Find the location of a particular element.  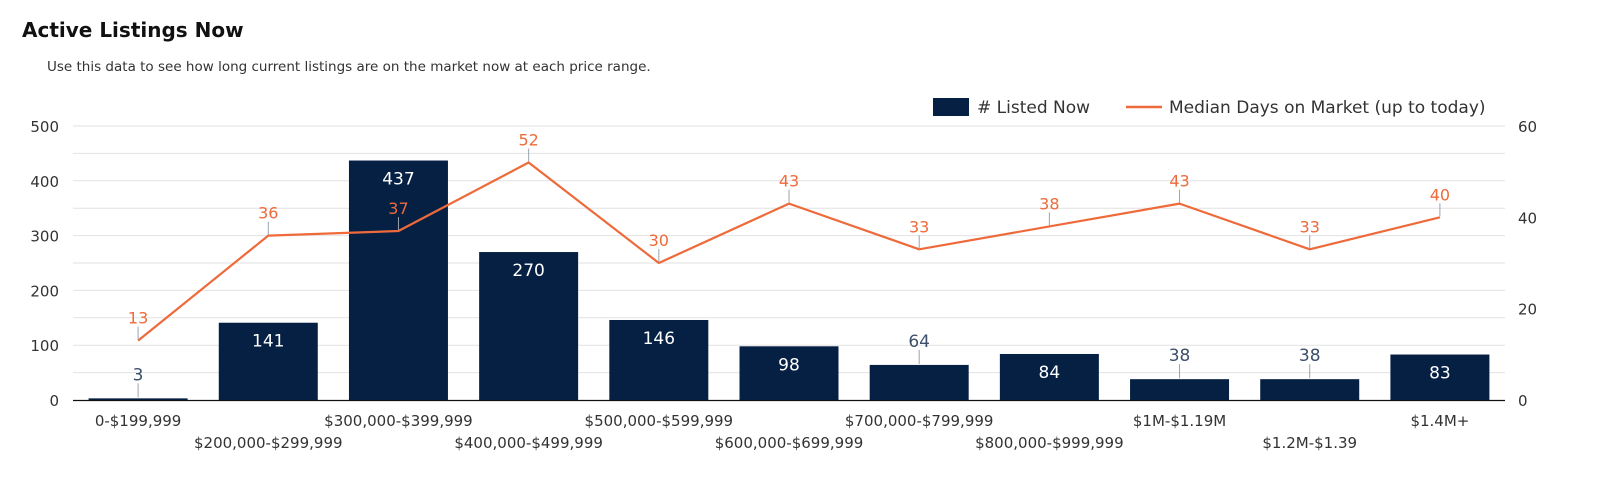

x-tick-label: $200,000-$299,999 is located at coordinates (268, 443).